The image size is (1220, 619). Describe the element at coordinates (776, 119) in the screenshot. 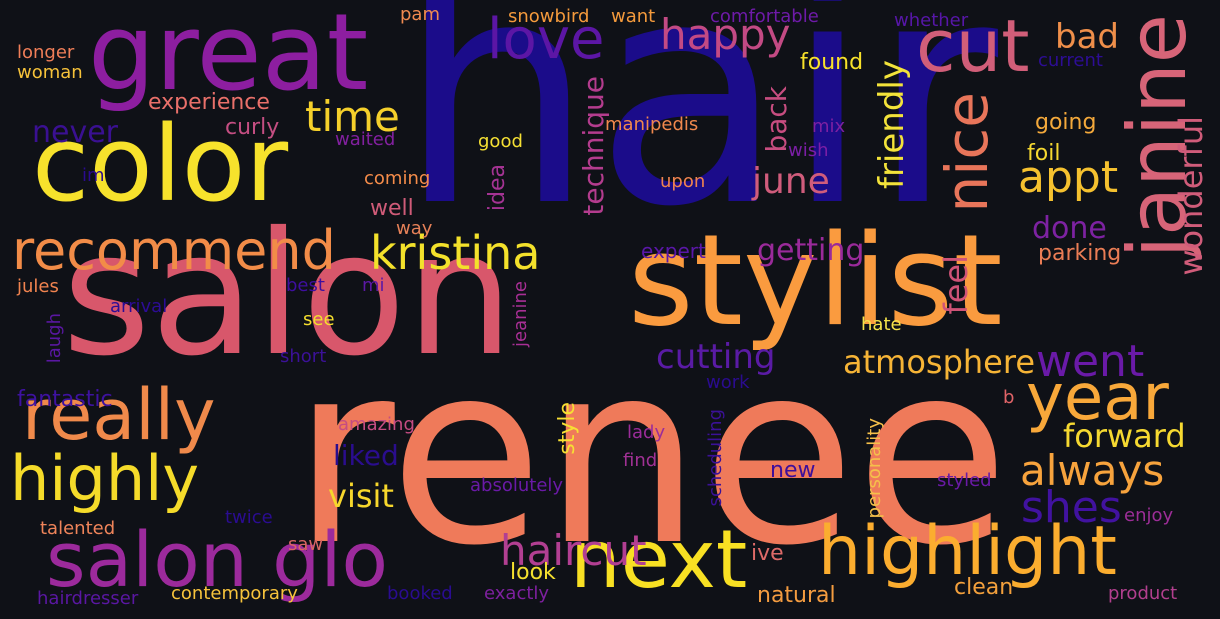

I see `word-back: back` at that location.